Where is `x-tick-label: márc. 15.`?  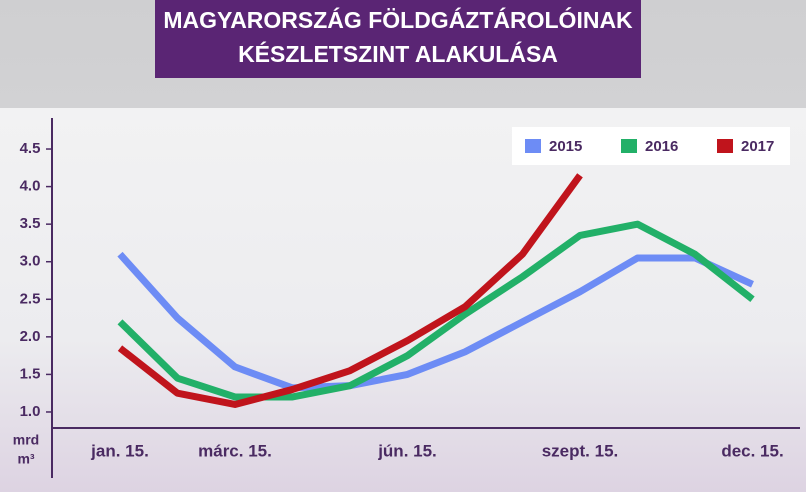 x-tick-label: márc. 15. is located at coordinates (235, 450).